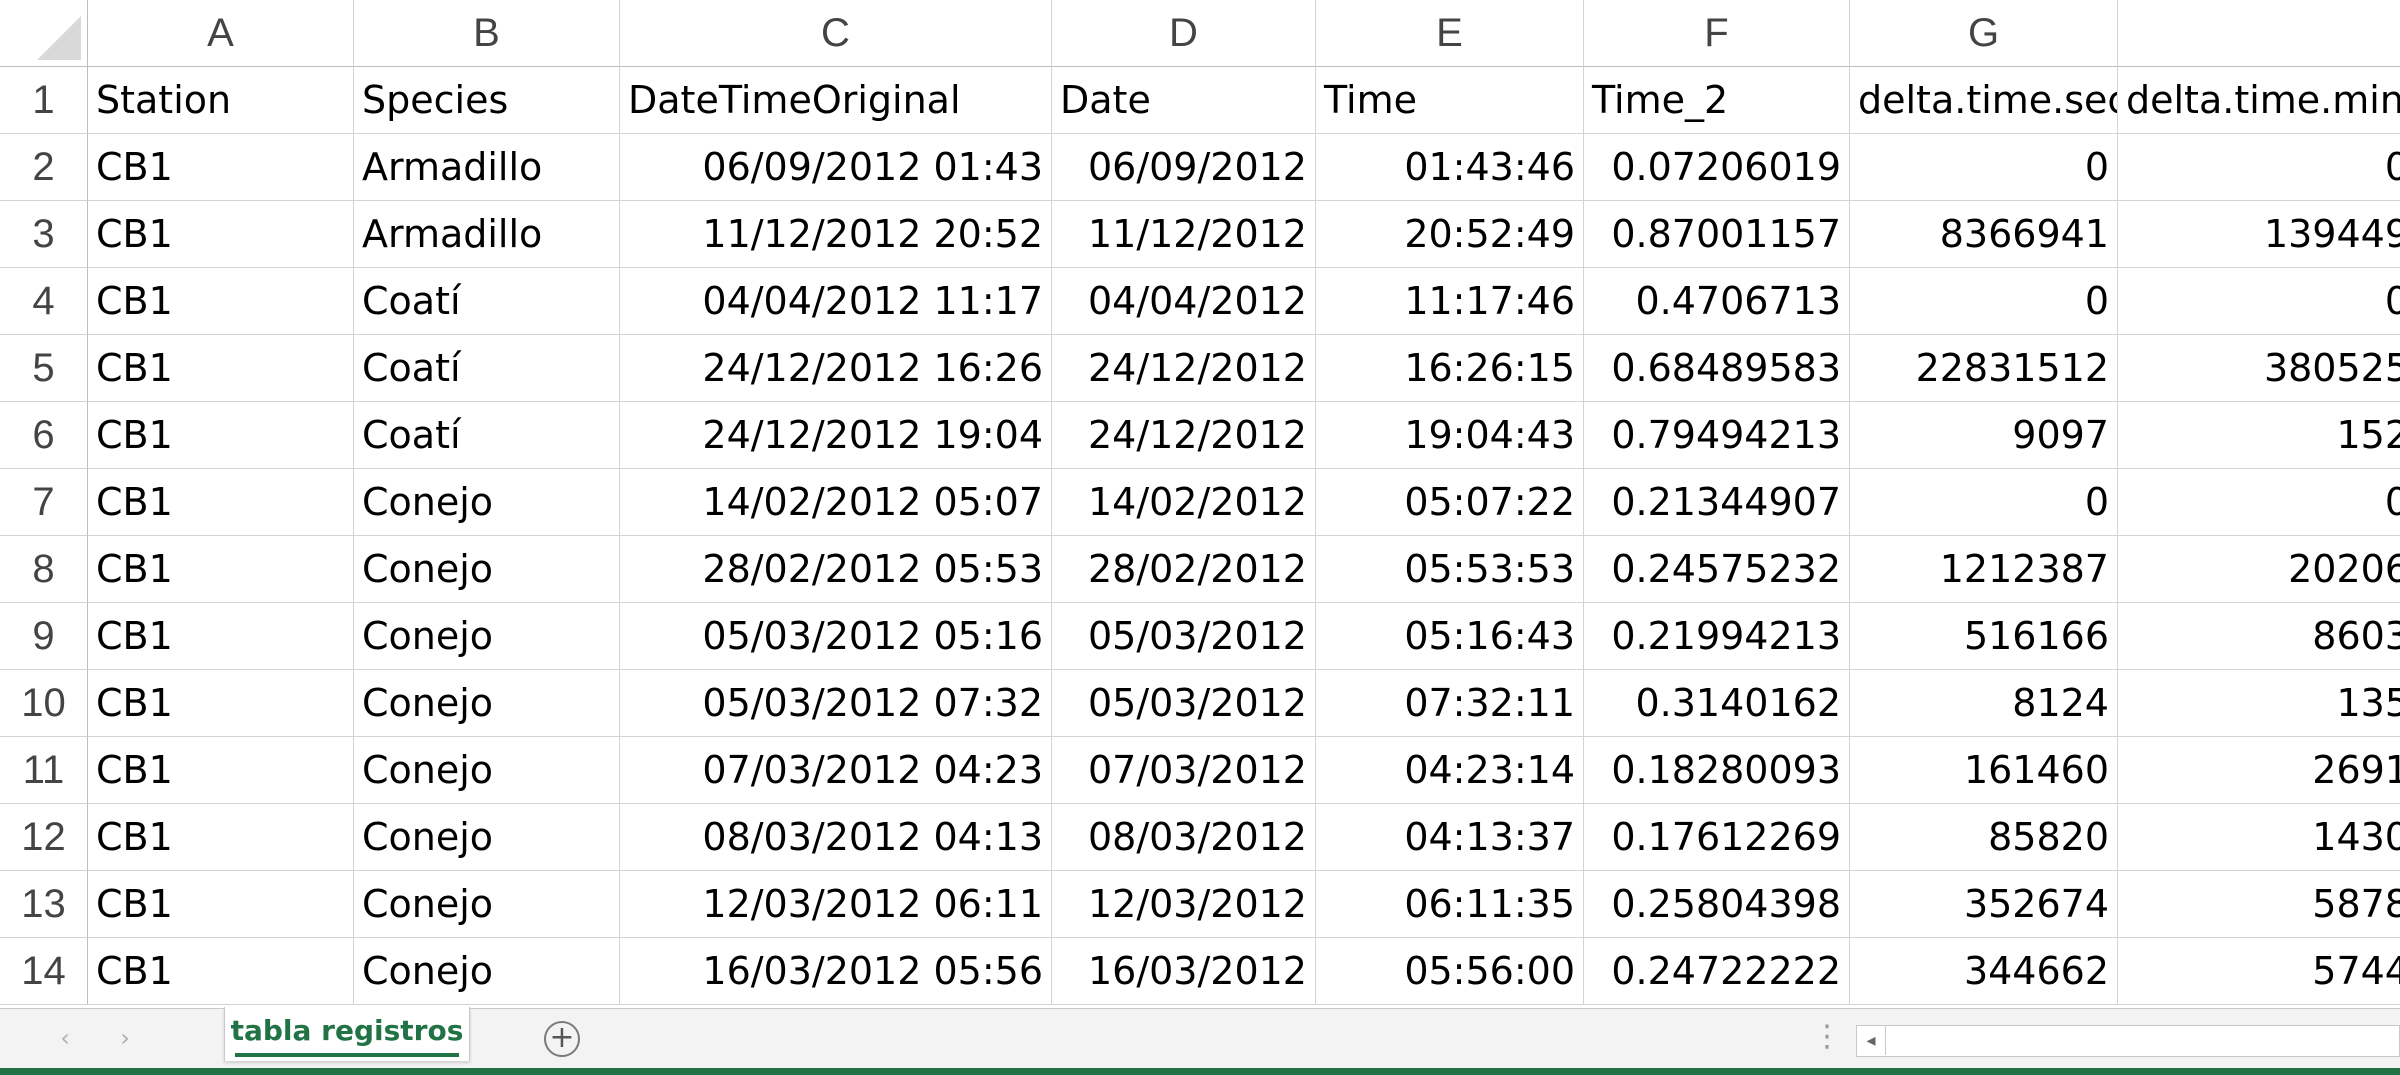 Image resolution: width=2400 pixels, height=1075 pixels. What do you see at coordinates (487, 33) in the screenshot?
I see `column-header-b: B` at bounding box center [487, 33].